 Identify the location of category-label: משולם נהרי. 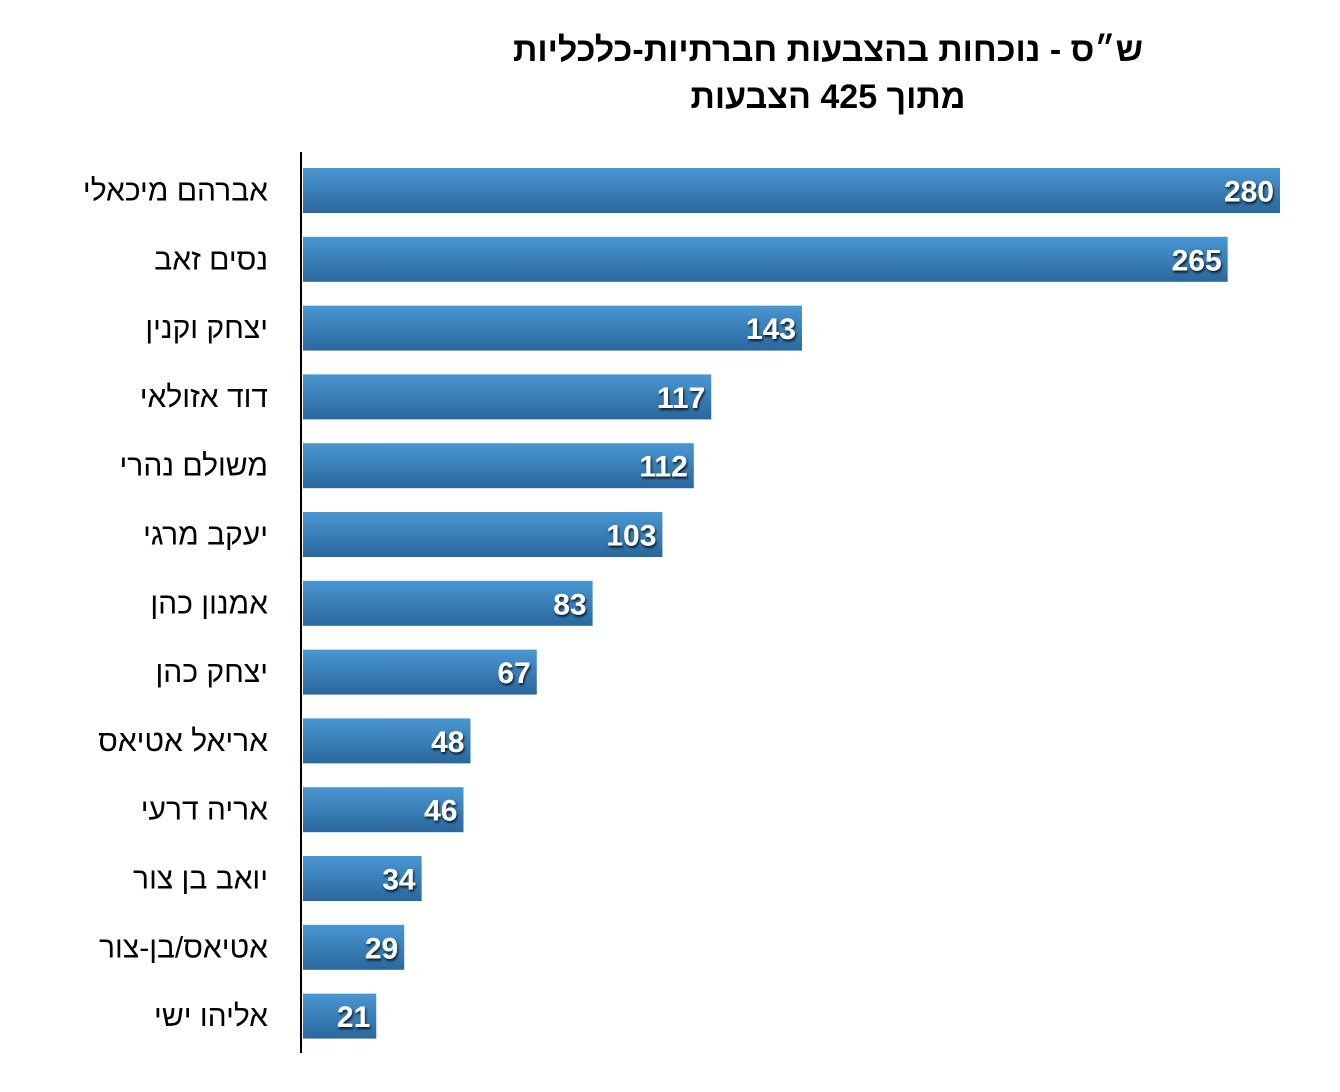
(194, 466).